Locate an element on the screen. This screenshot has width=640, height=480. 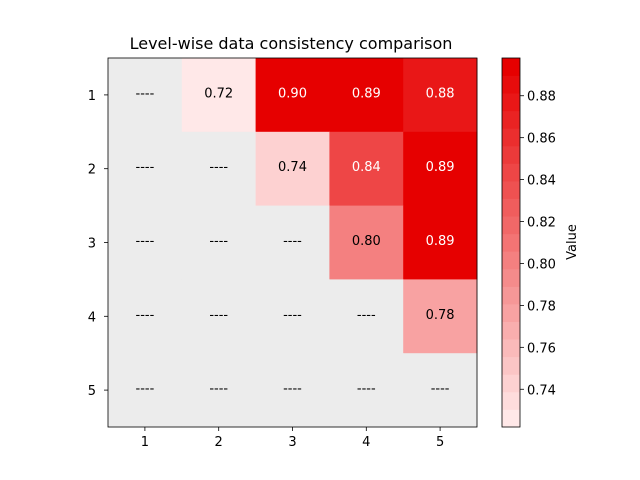
cell-value-label: 0.72 is located at coordinates (218, 93).